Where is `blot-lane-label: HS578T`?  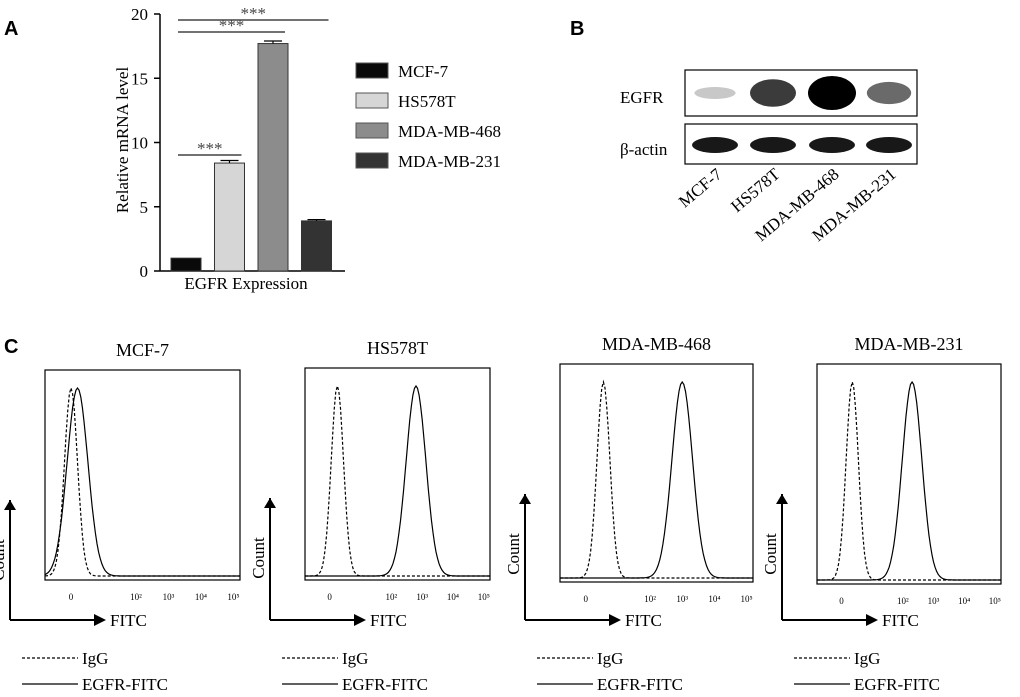
blot-lane-label: HS578T is located at coordinates (755, 190).